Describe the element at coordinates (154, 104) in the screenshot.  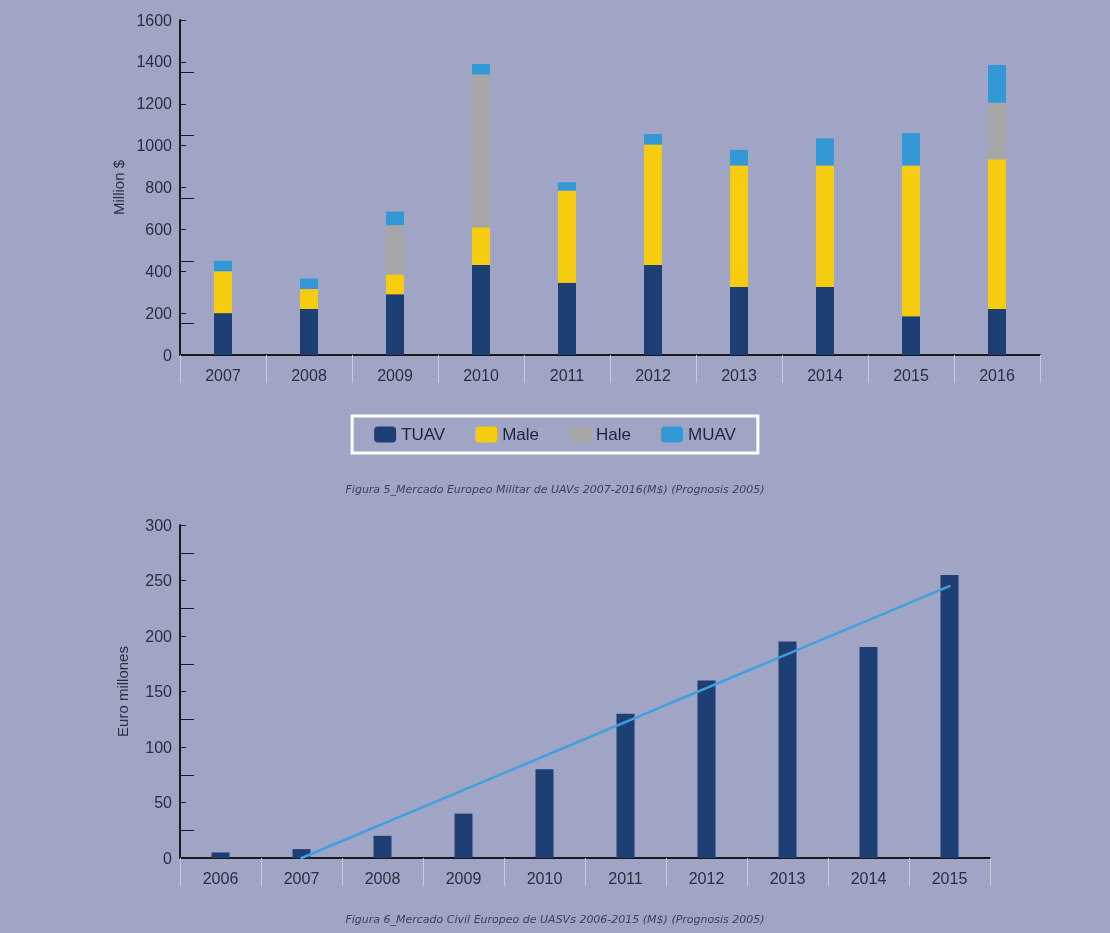
I see `y-tick-label: 1200` at that location.